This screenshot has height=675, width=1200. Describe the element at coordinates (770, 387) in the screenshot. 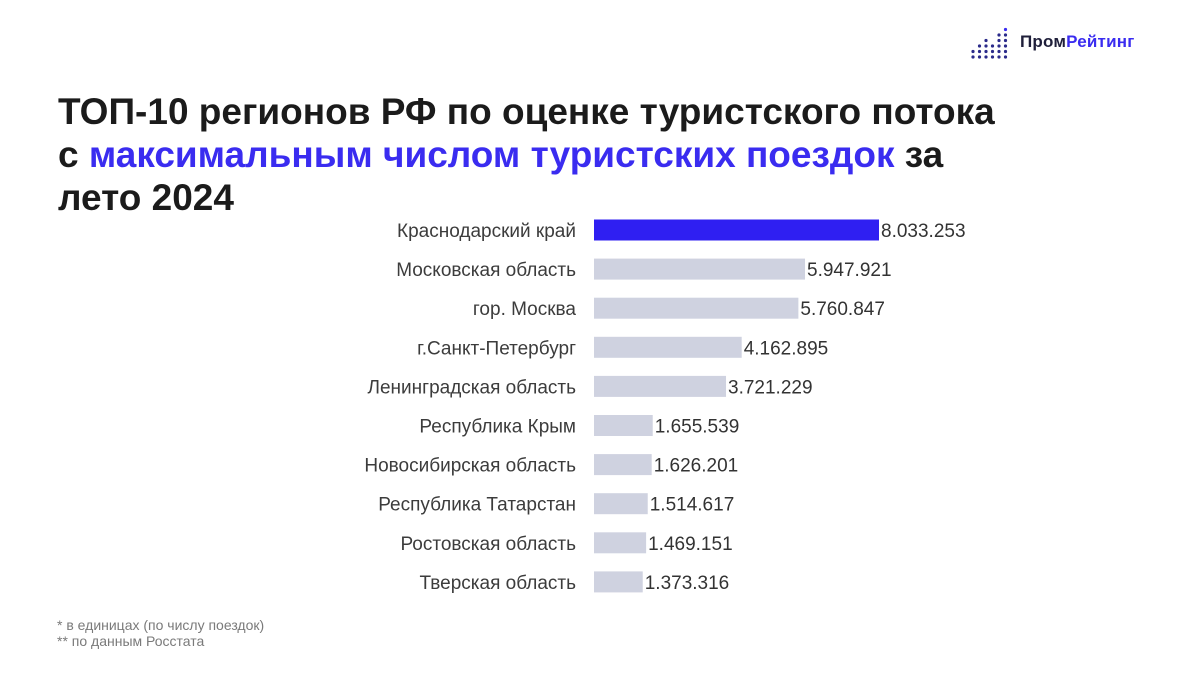

I see `value-label: 3.721.229` at that location.